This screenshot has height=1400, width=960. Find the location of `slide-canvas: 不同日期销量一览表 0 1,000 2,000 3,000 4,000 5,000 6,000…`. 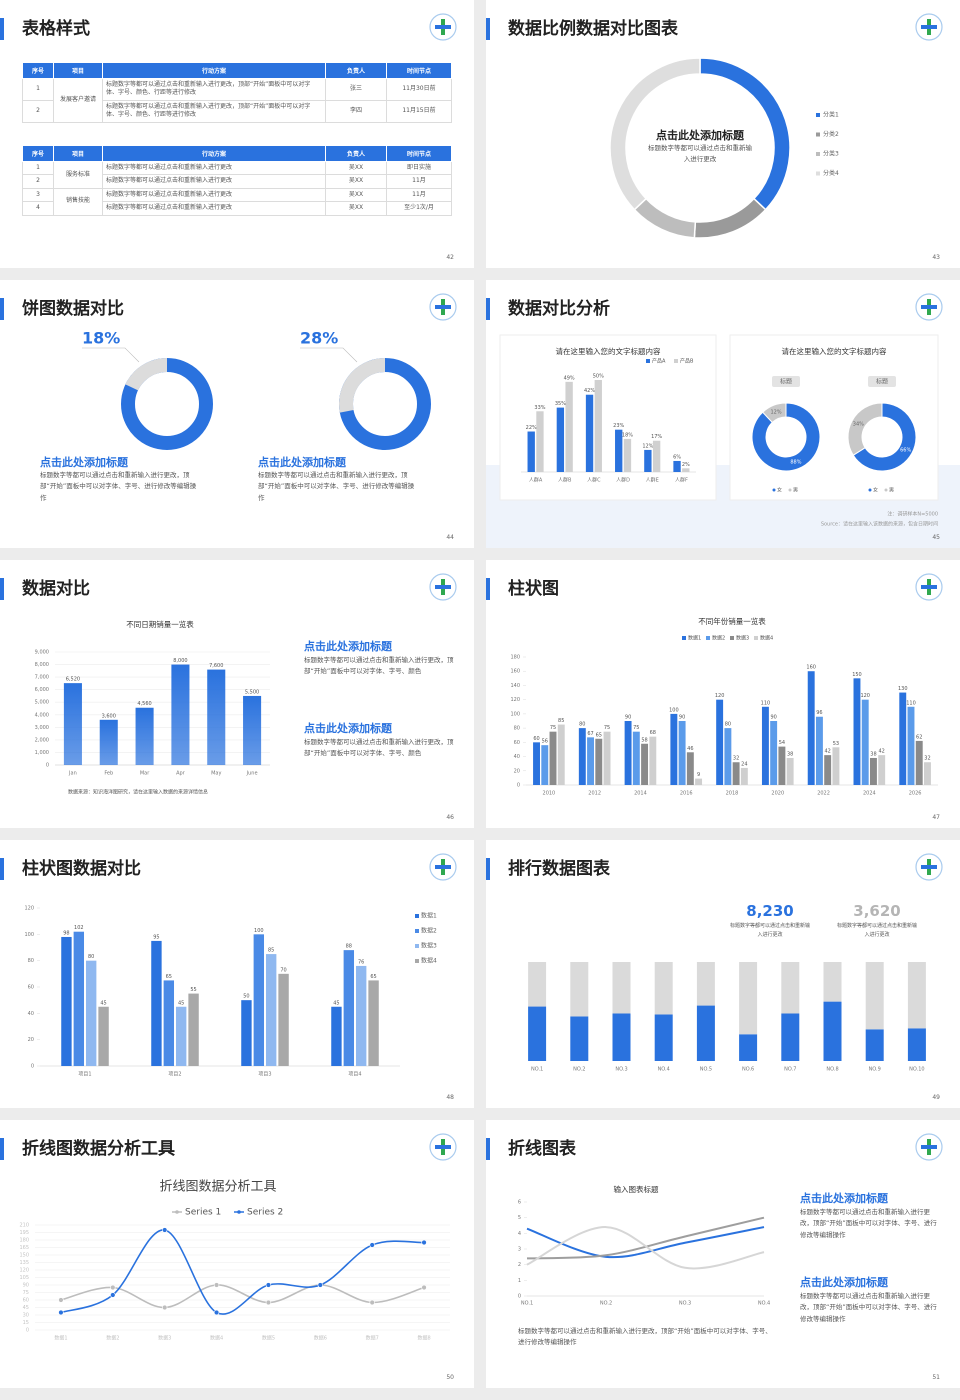

slide-canvas: 不同日期销量一览表 0 1,000 2,000 3,000 4,000 5,000 6,000… is located at coordinates (152, 707).